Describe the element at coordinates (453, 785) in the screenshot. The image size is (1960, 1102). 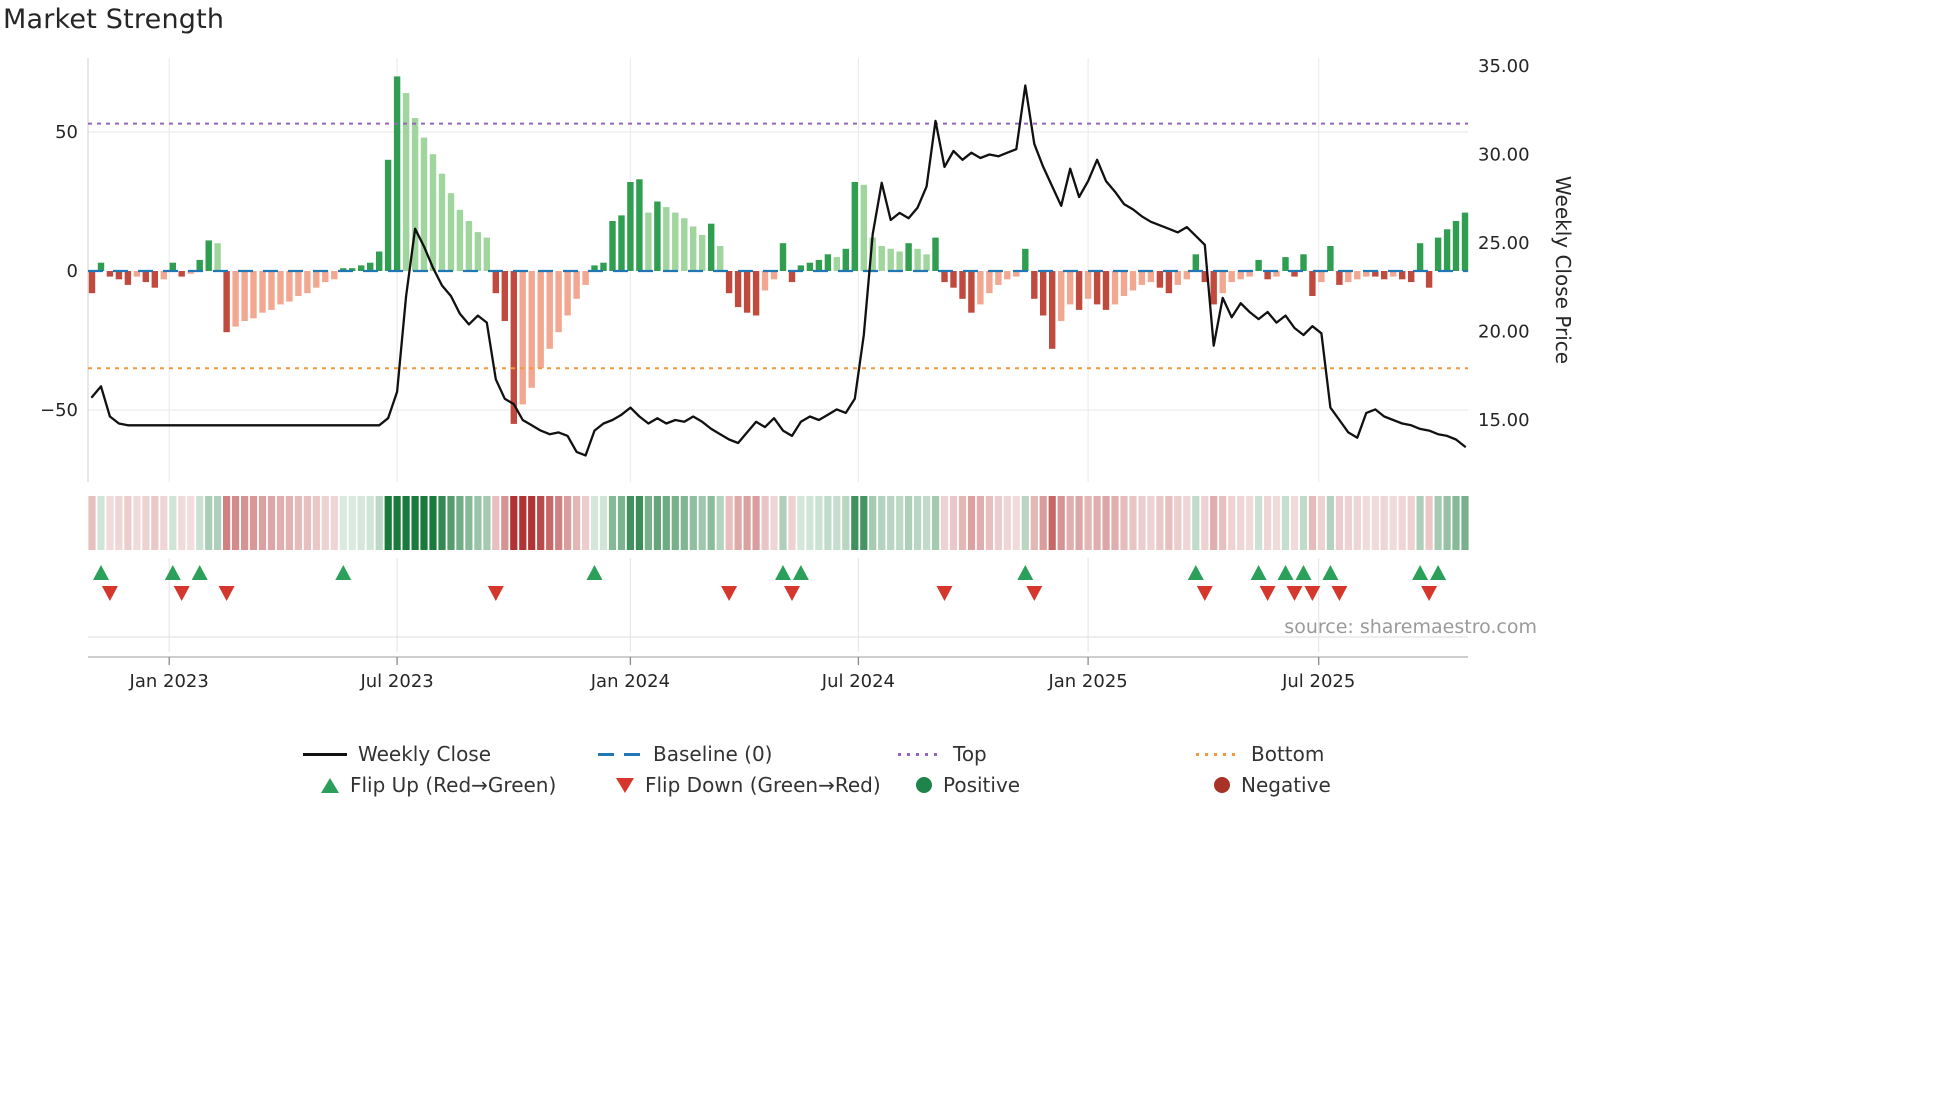
I see `legend-label: Flip Up (Red→Green)` at that location.